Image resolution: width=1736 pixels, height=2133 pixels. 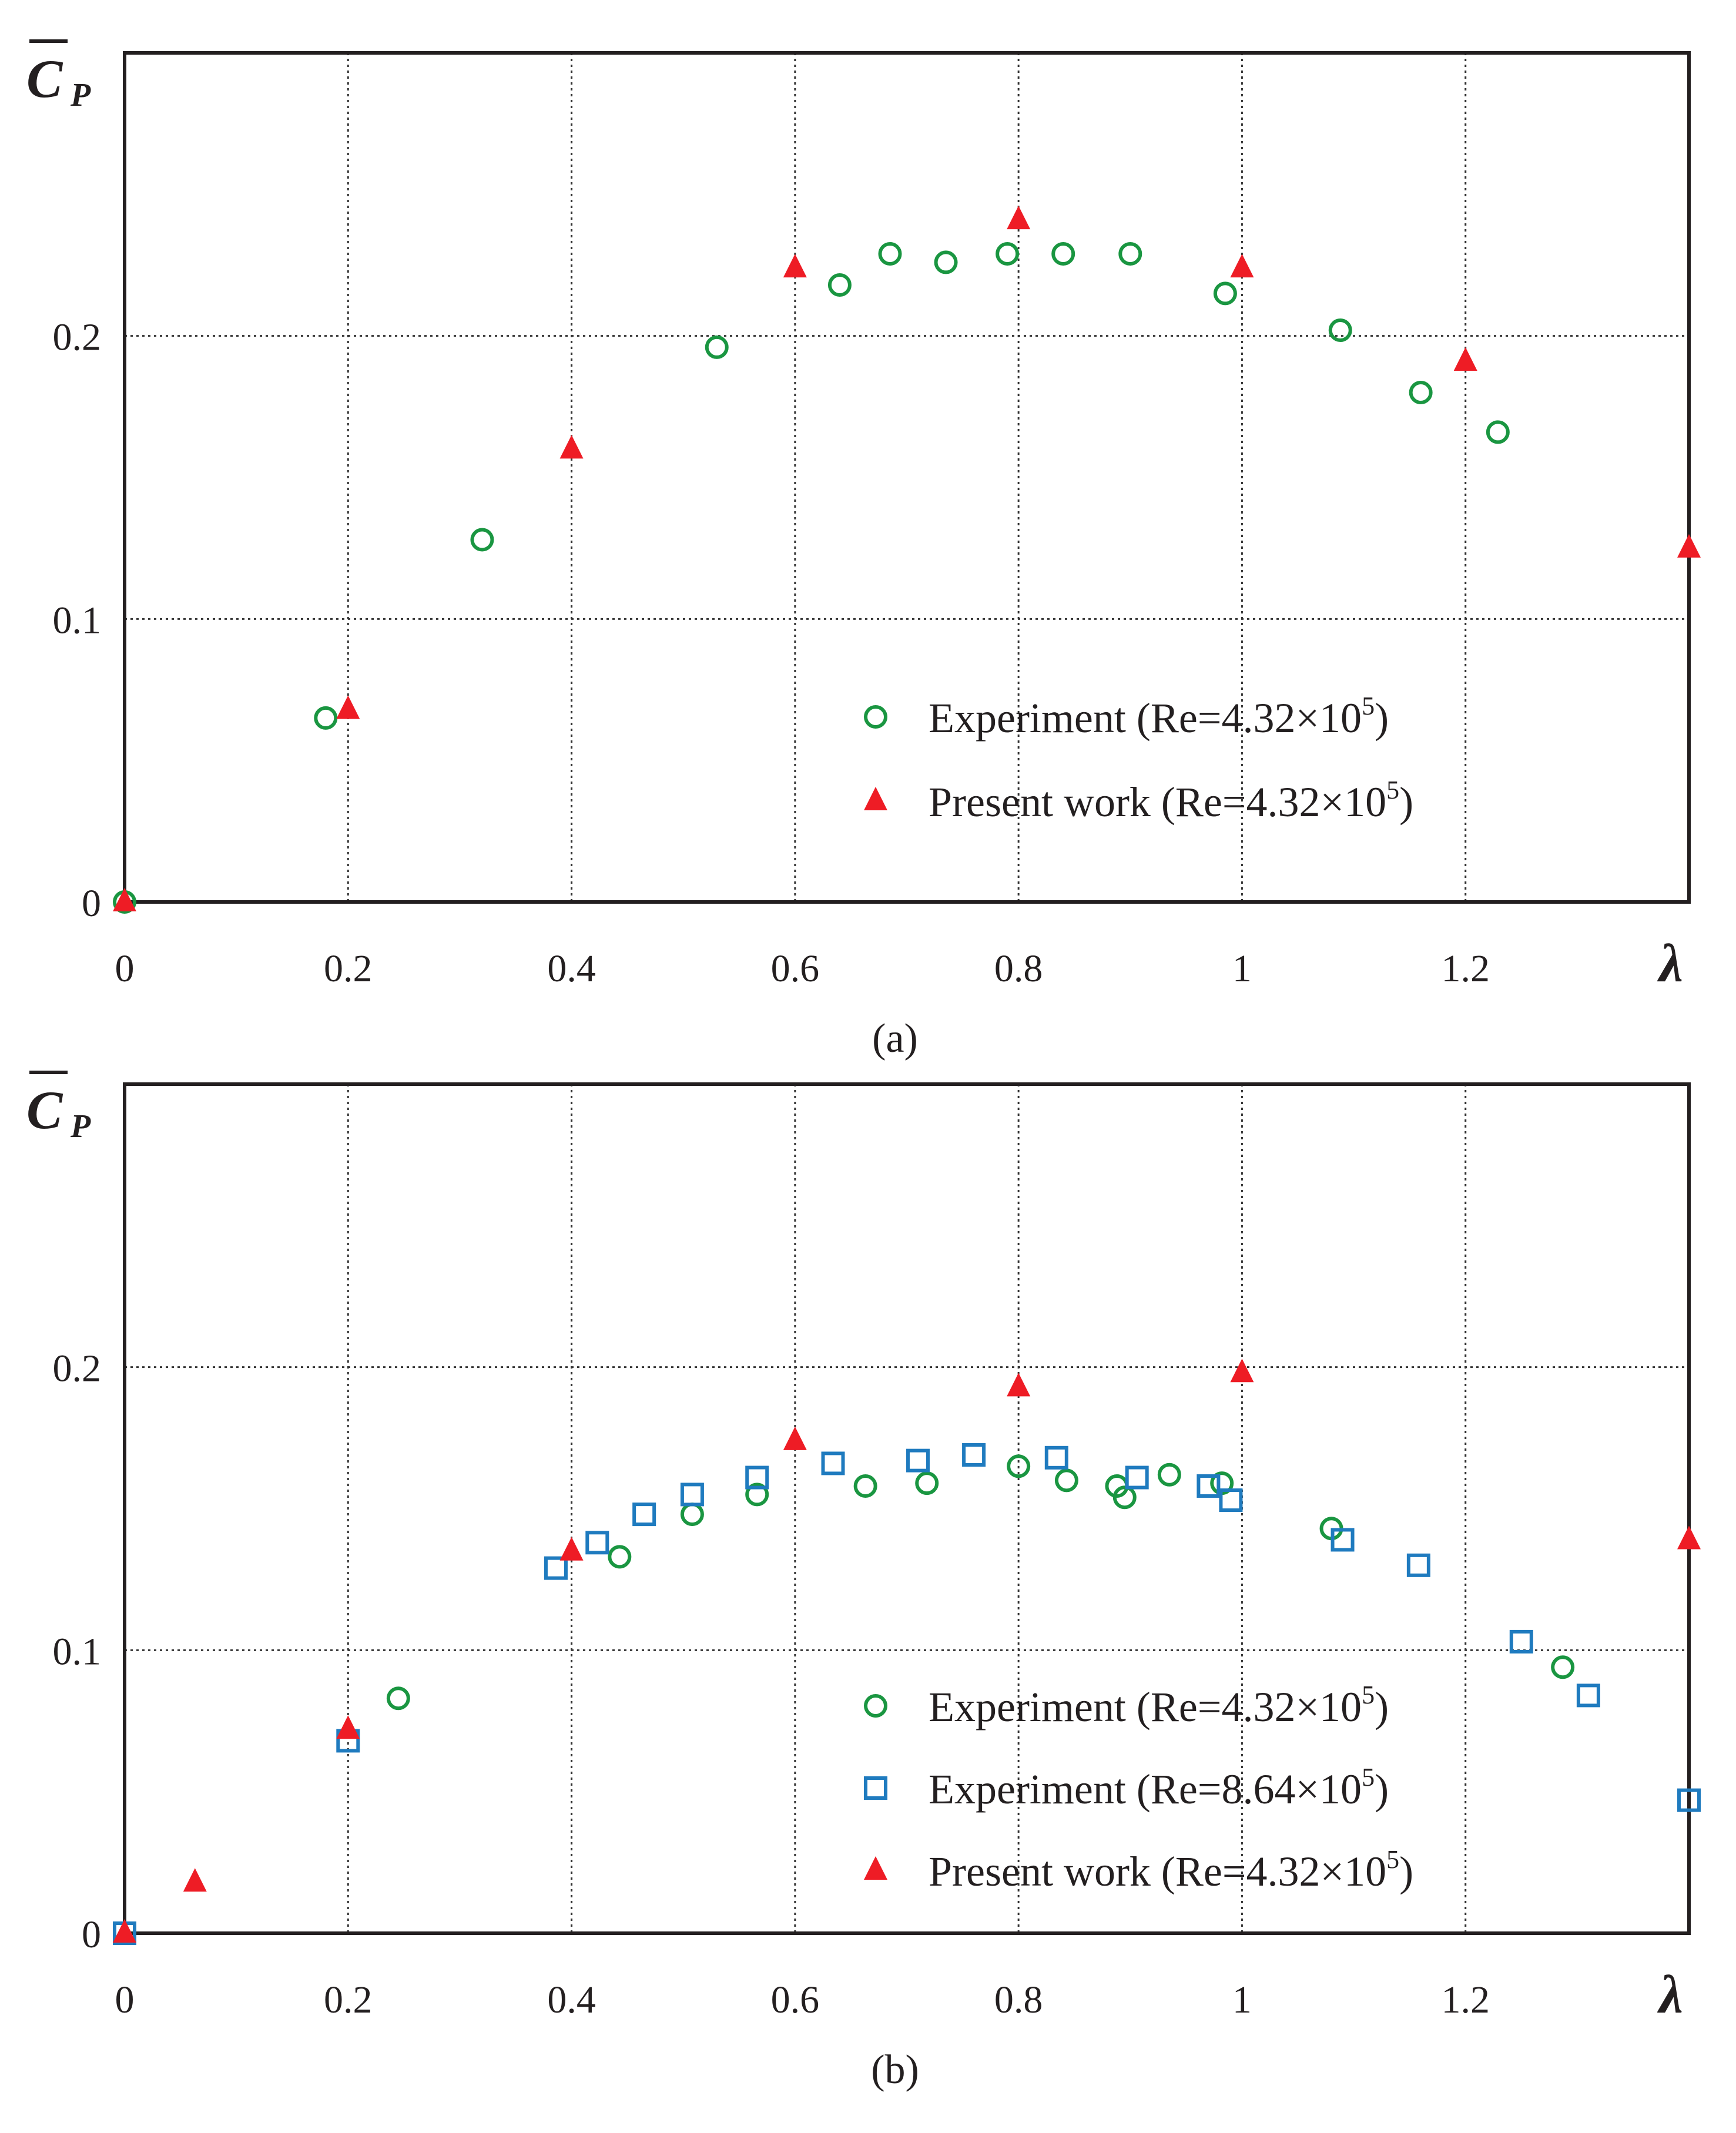 I want to click on y-tick-label: 0.2, so click(x=77, y=1369).